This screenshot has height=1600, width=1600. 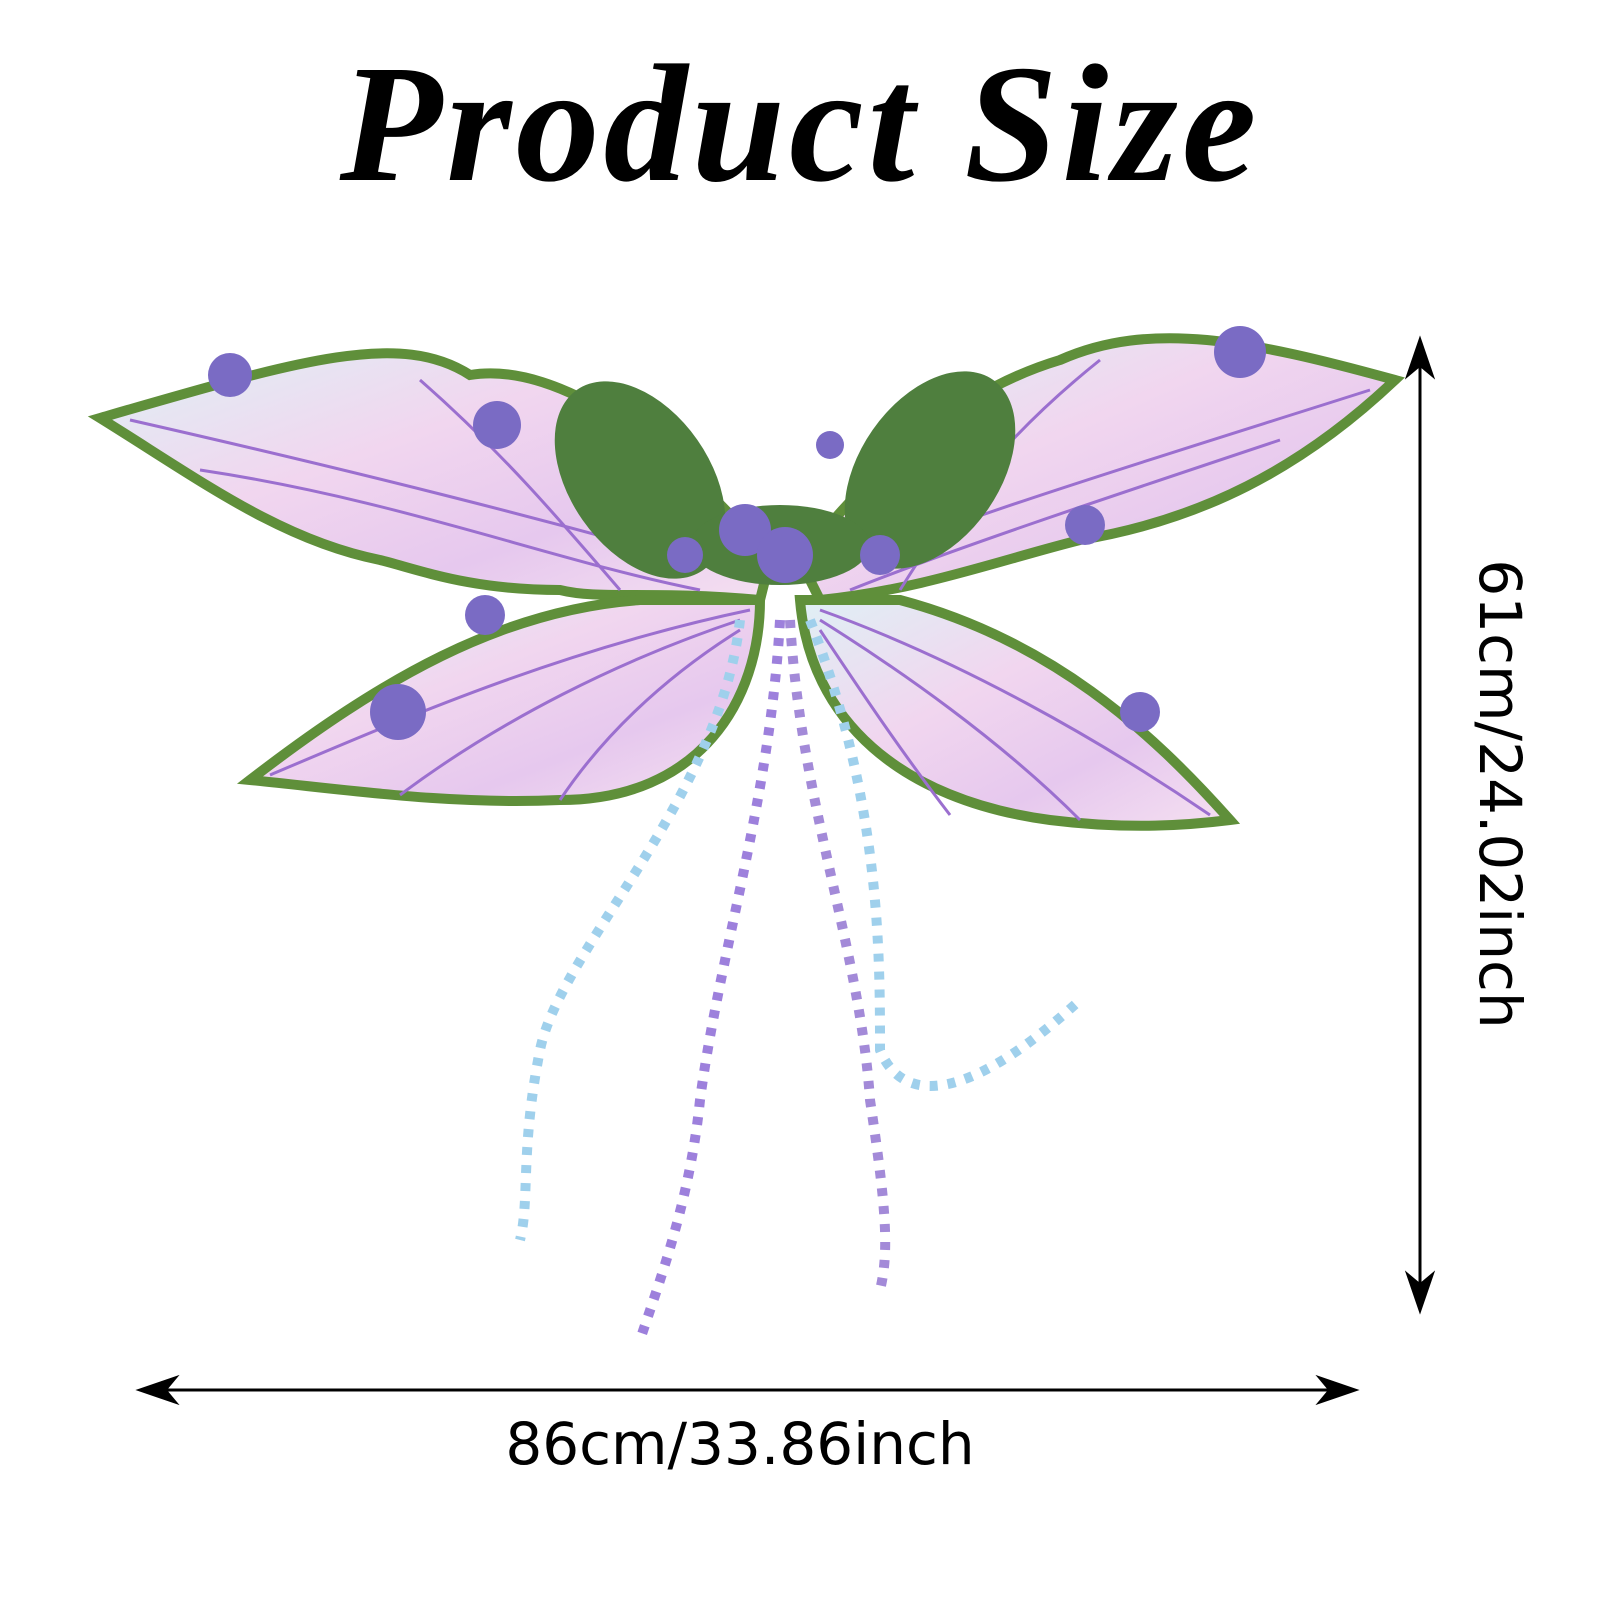 What do you see at coordinates (1500, 794) in the screenshot?
I see `height-label: 61cm/24.02inch` at bounding box center [1500, 794].